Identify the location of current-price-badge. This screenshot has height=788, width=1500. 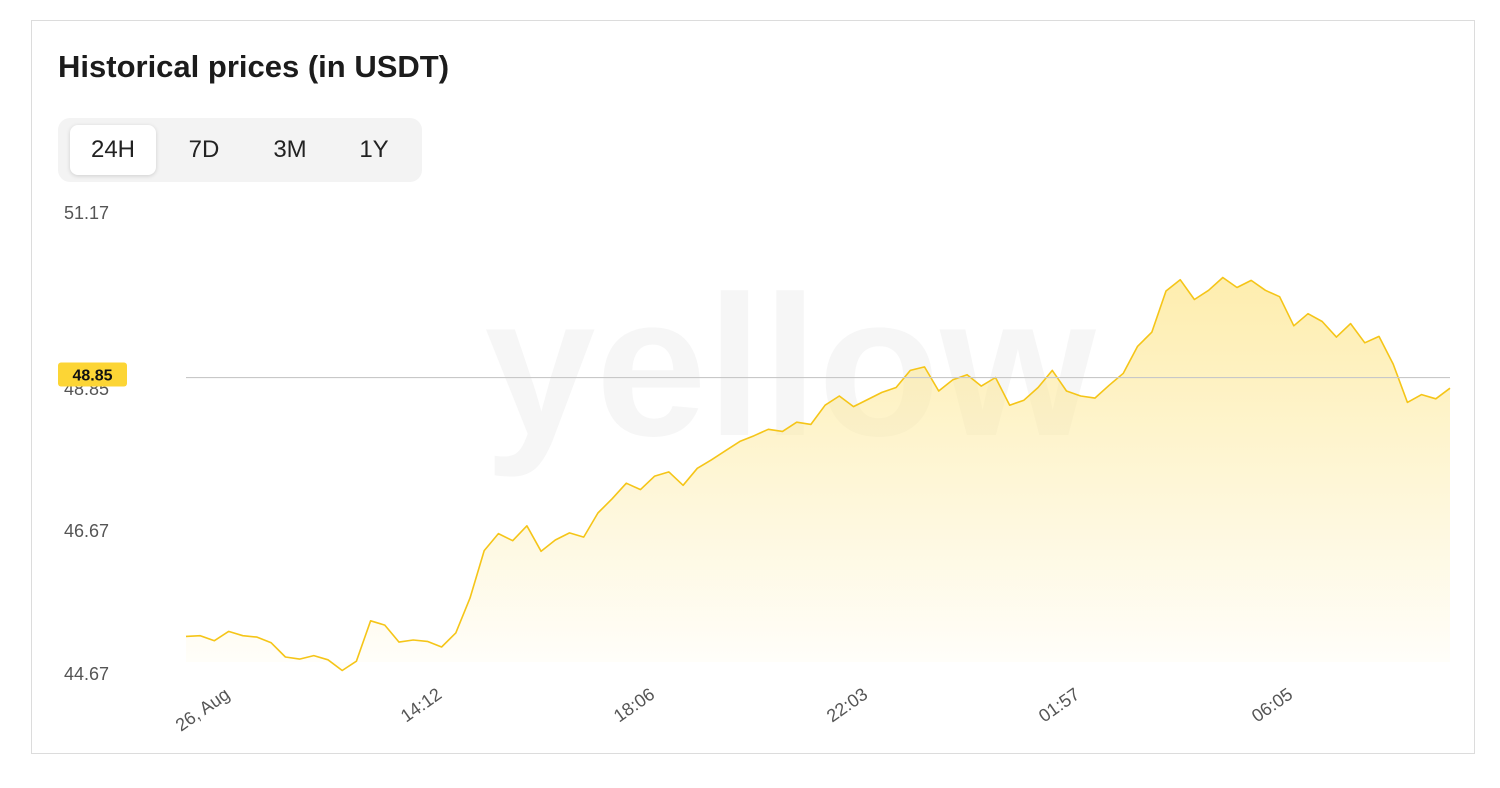
(92, 374).